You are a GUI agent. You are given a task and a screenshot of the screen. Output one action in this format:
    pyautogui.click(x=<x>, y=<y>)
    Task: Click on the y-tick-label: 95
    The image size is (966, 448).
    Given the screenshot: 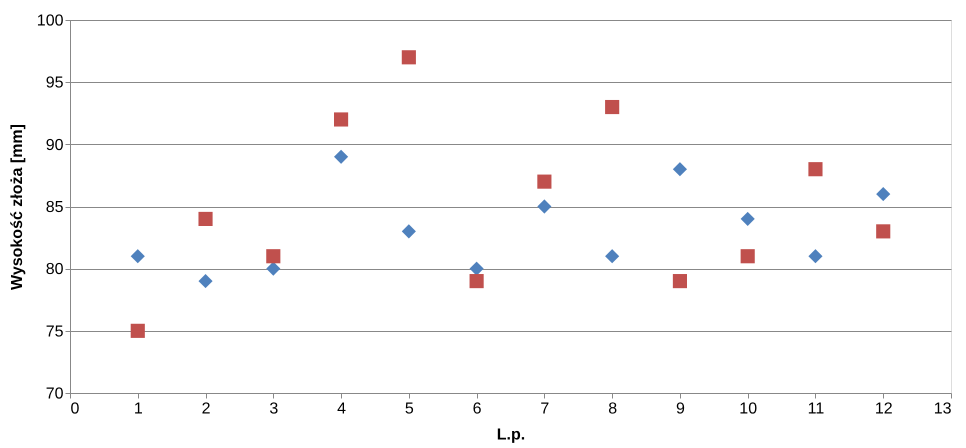 What is the action you would take?
    pyautogui.click(x=55, y=83)
    